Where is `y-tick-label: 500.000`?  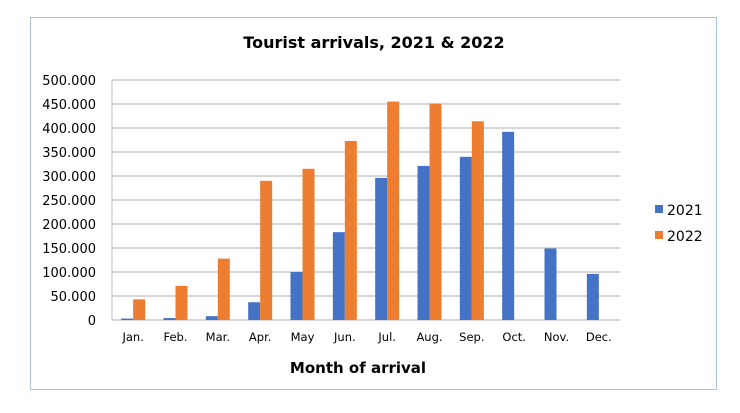
y-tick-label: 500.000 is located at coordinates (69, 81).